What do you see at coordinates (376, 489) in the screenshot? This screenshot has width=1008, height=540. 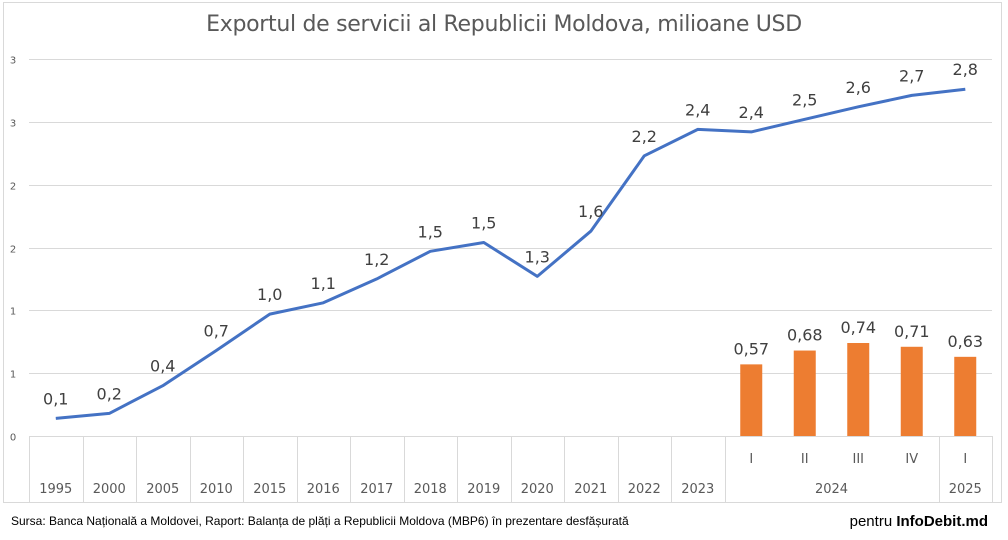 I see `x-category-label: 2017` at bounding box center [376, 489].